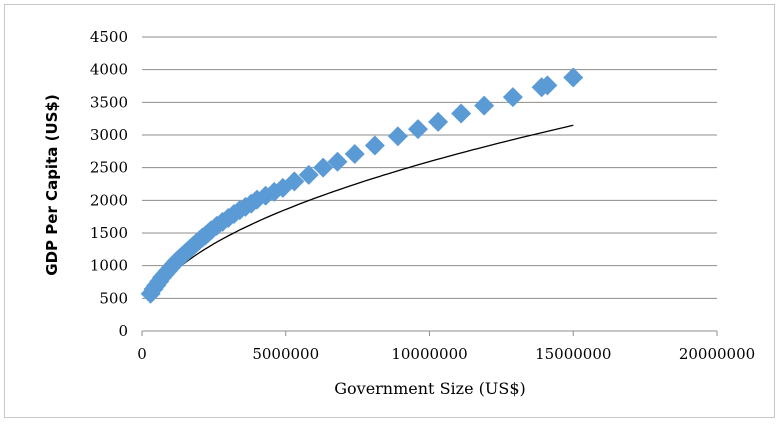 This screenshot has height=424, width=781. What do you see at coordinates (113, 298) in the screenshot?
I see `y-tick-label: 500` at bounding box center [113, 298].